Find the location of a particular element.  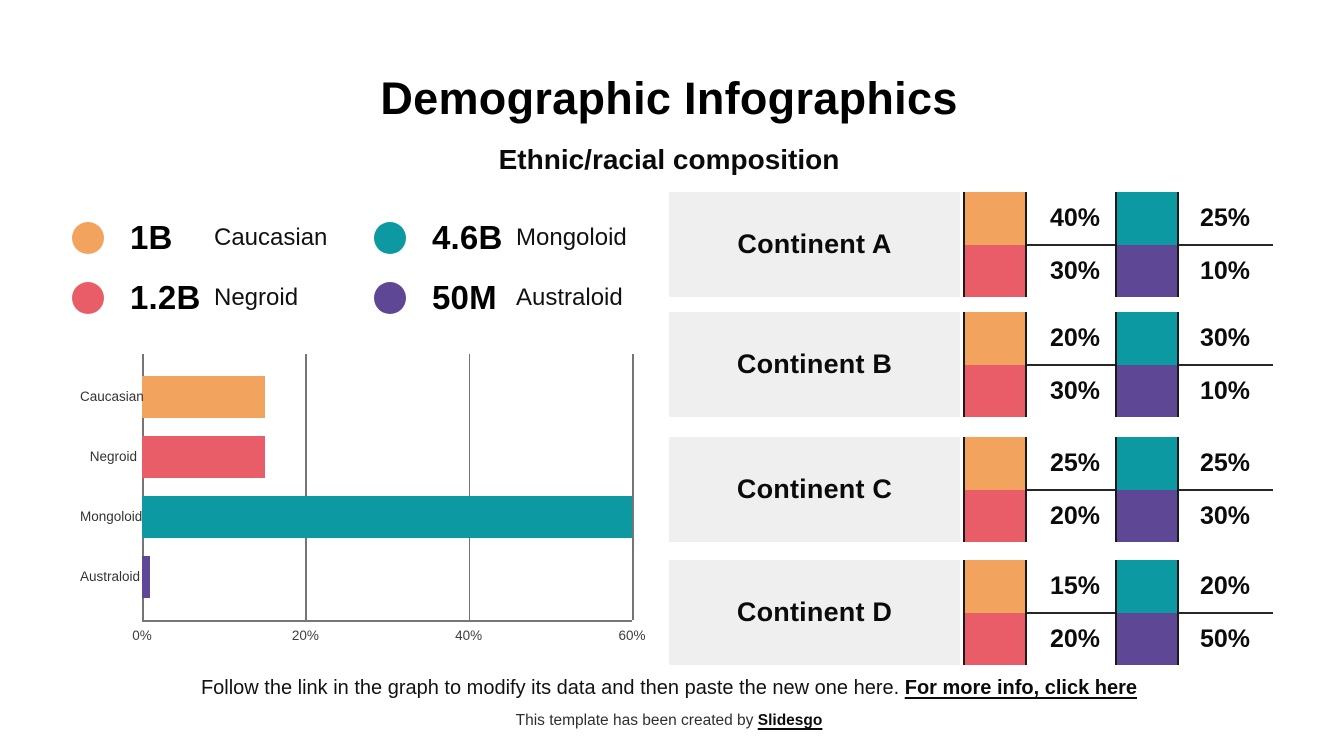

caucasian-pct: 25% is located at coordinates (1075, 463).